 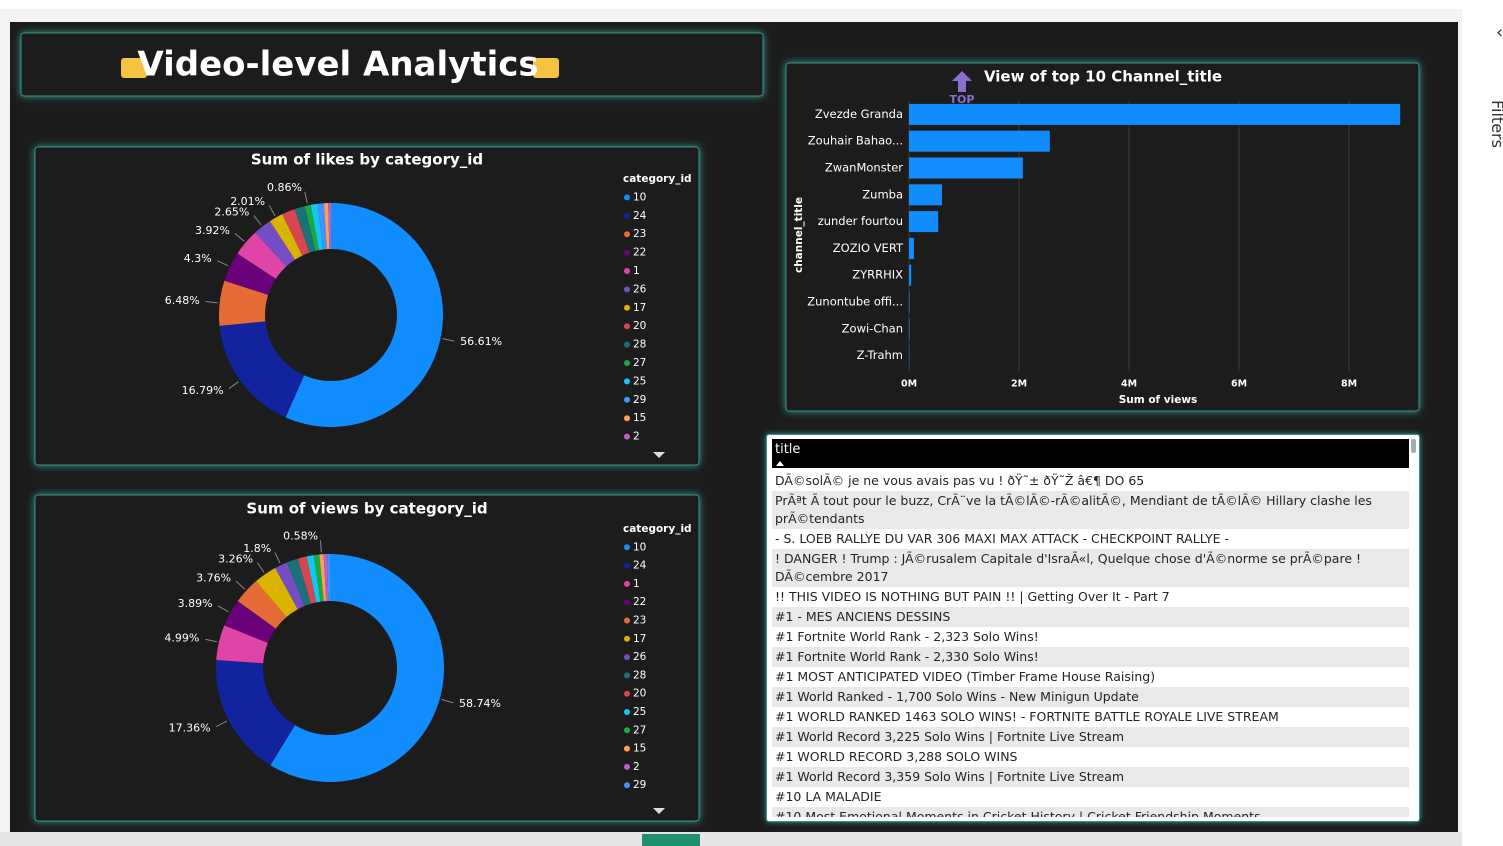 What do you see at coordinates (1482, 423) in the screenshot?
I see `filters-pane` at bounding box center [1482, 423].